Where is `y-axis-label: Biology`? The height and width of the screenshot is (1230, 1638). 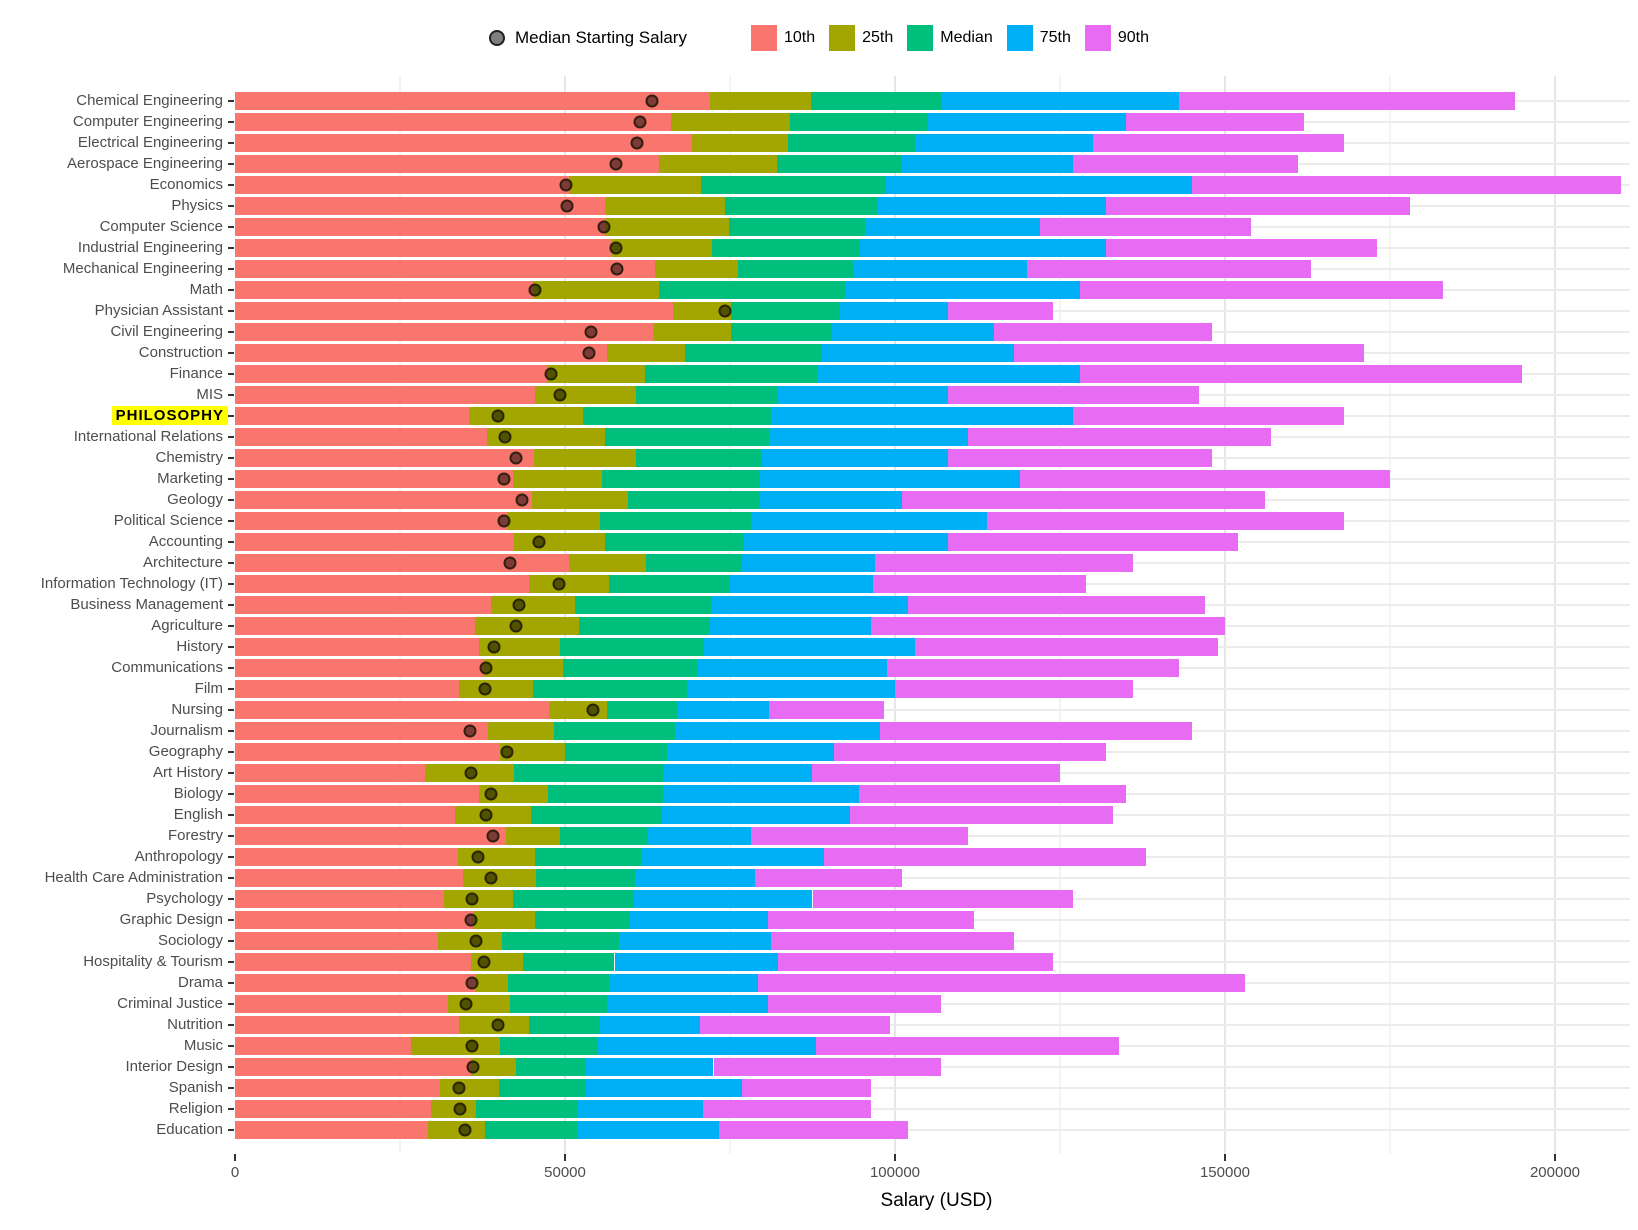 y-axis-label: Biology is located at coordinates (198, 793).